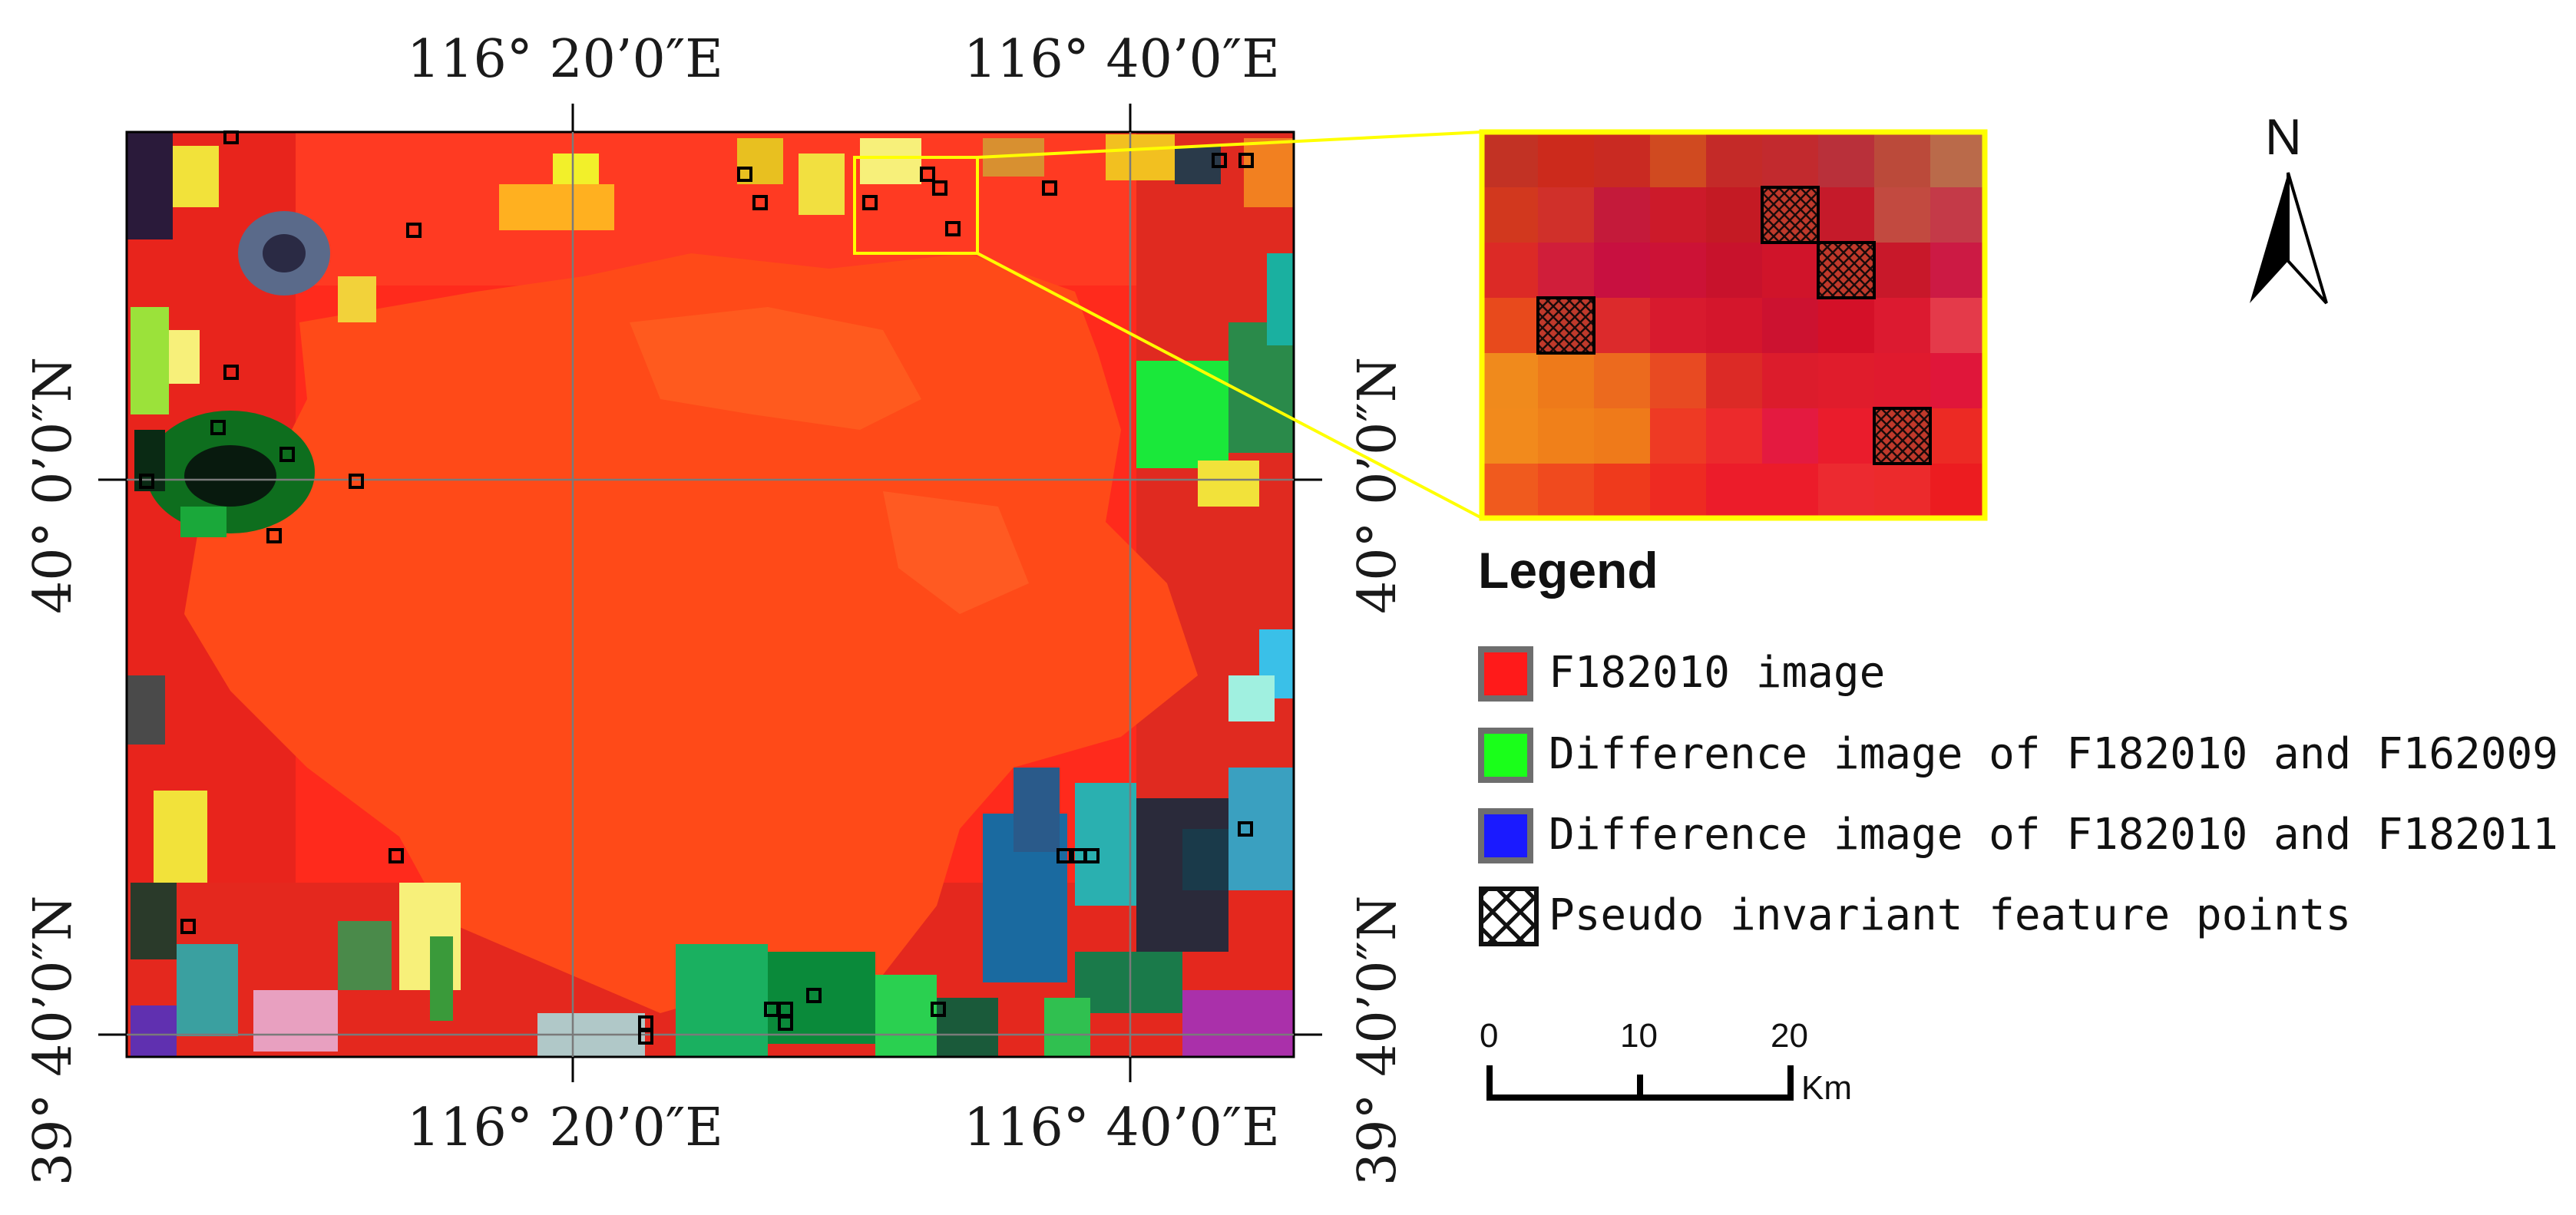 The height and width of the screenshot is (1215, 2576). I want to click on north-label: N, so click(2283, 137).